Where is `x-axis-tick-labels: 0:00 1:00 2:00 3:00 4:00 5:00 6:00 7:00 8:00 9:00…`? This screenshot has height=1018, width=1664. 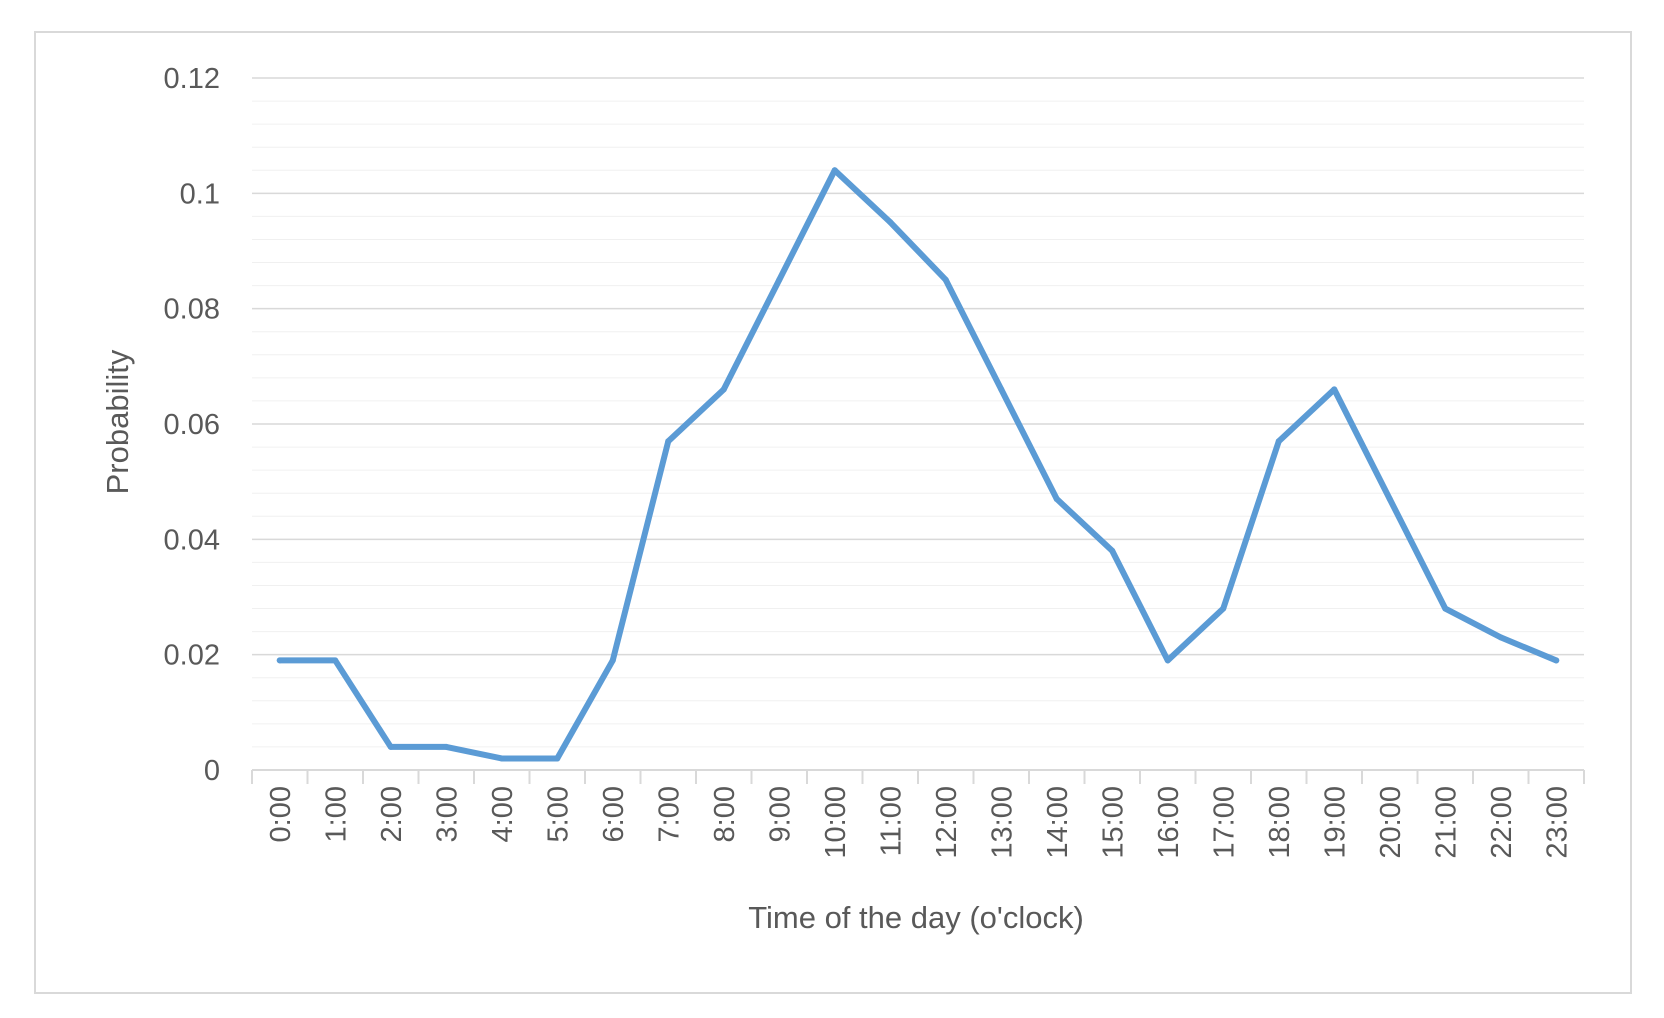
x-axis-tick-labels: 0:00 1:00 2:00 3:00 4:00 5:00 6:00 7:00 8:00 9:00… is located at coordinates (919, 822).